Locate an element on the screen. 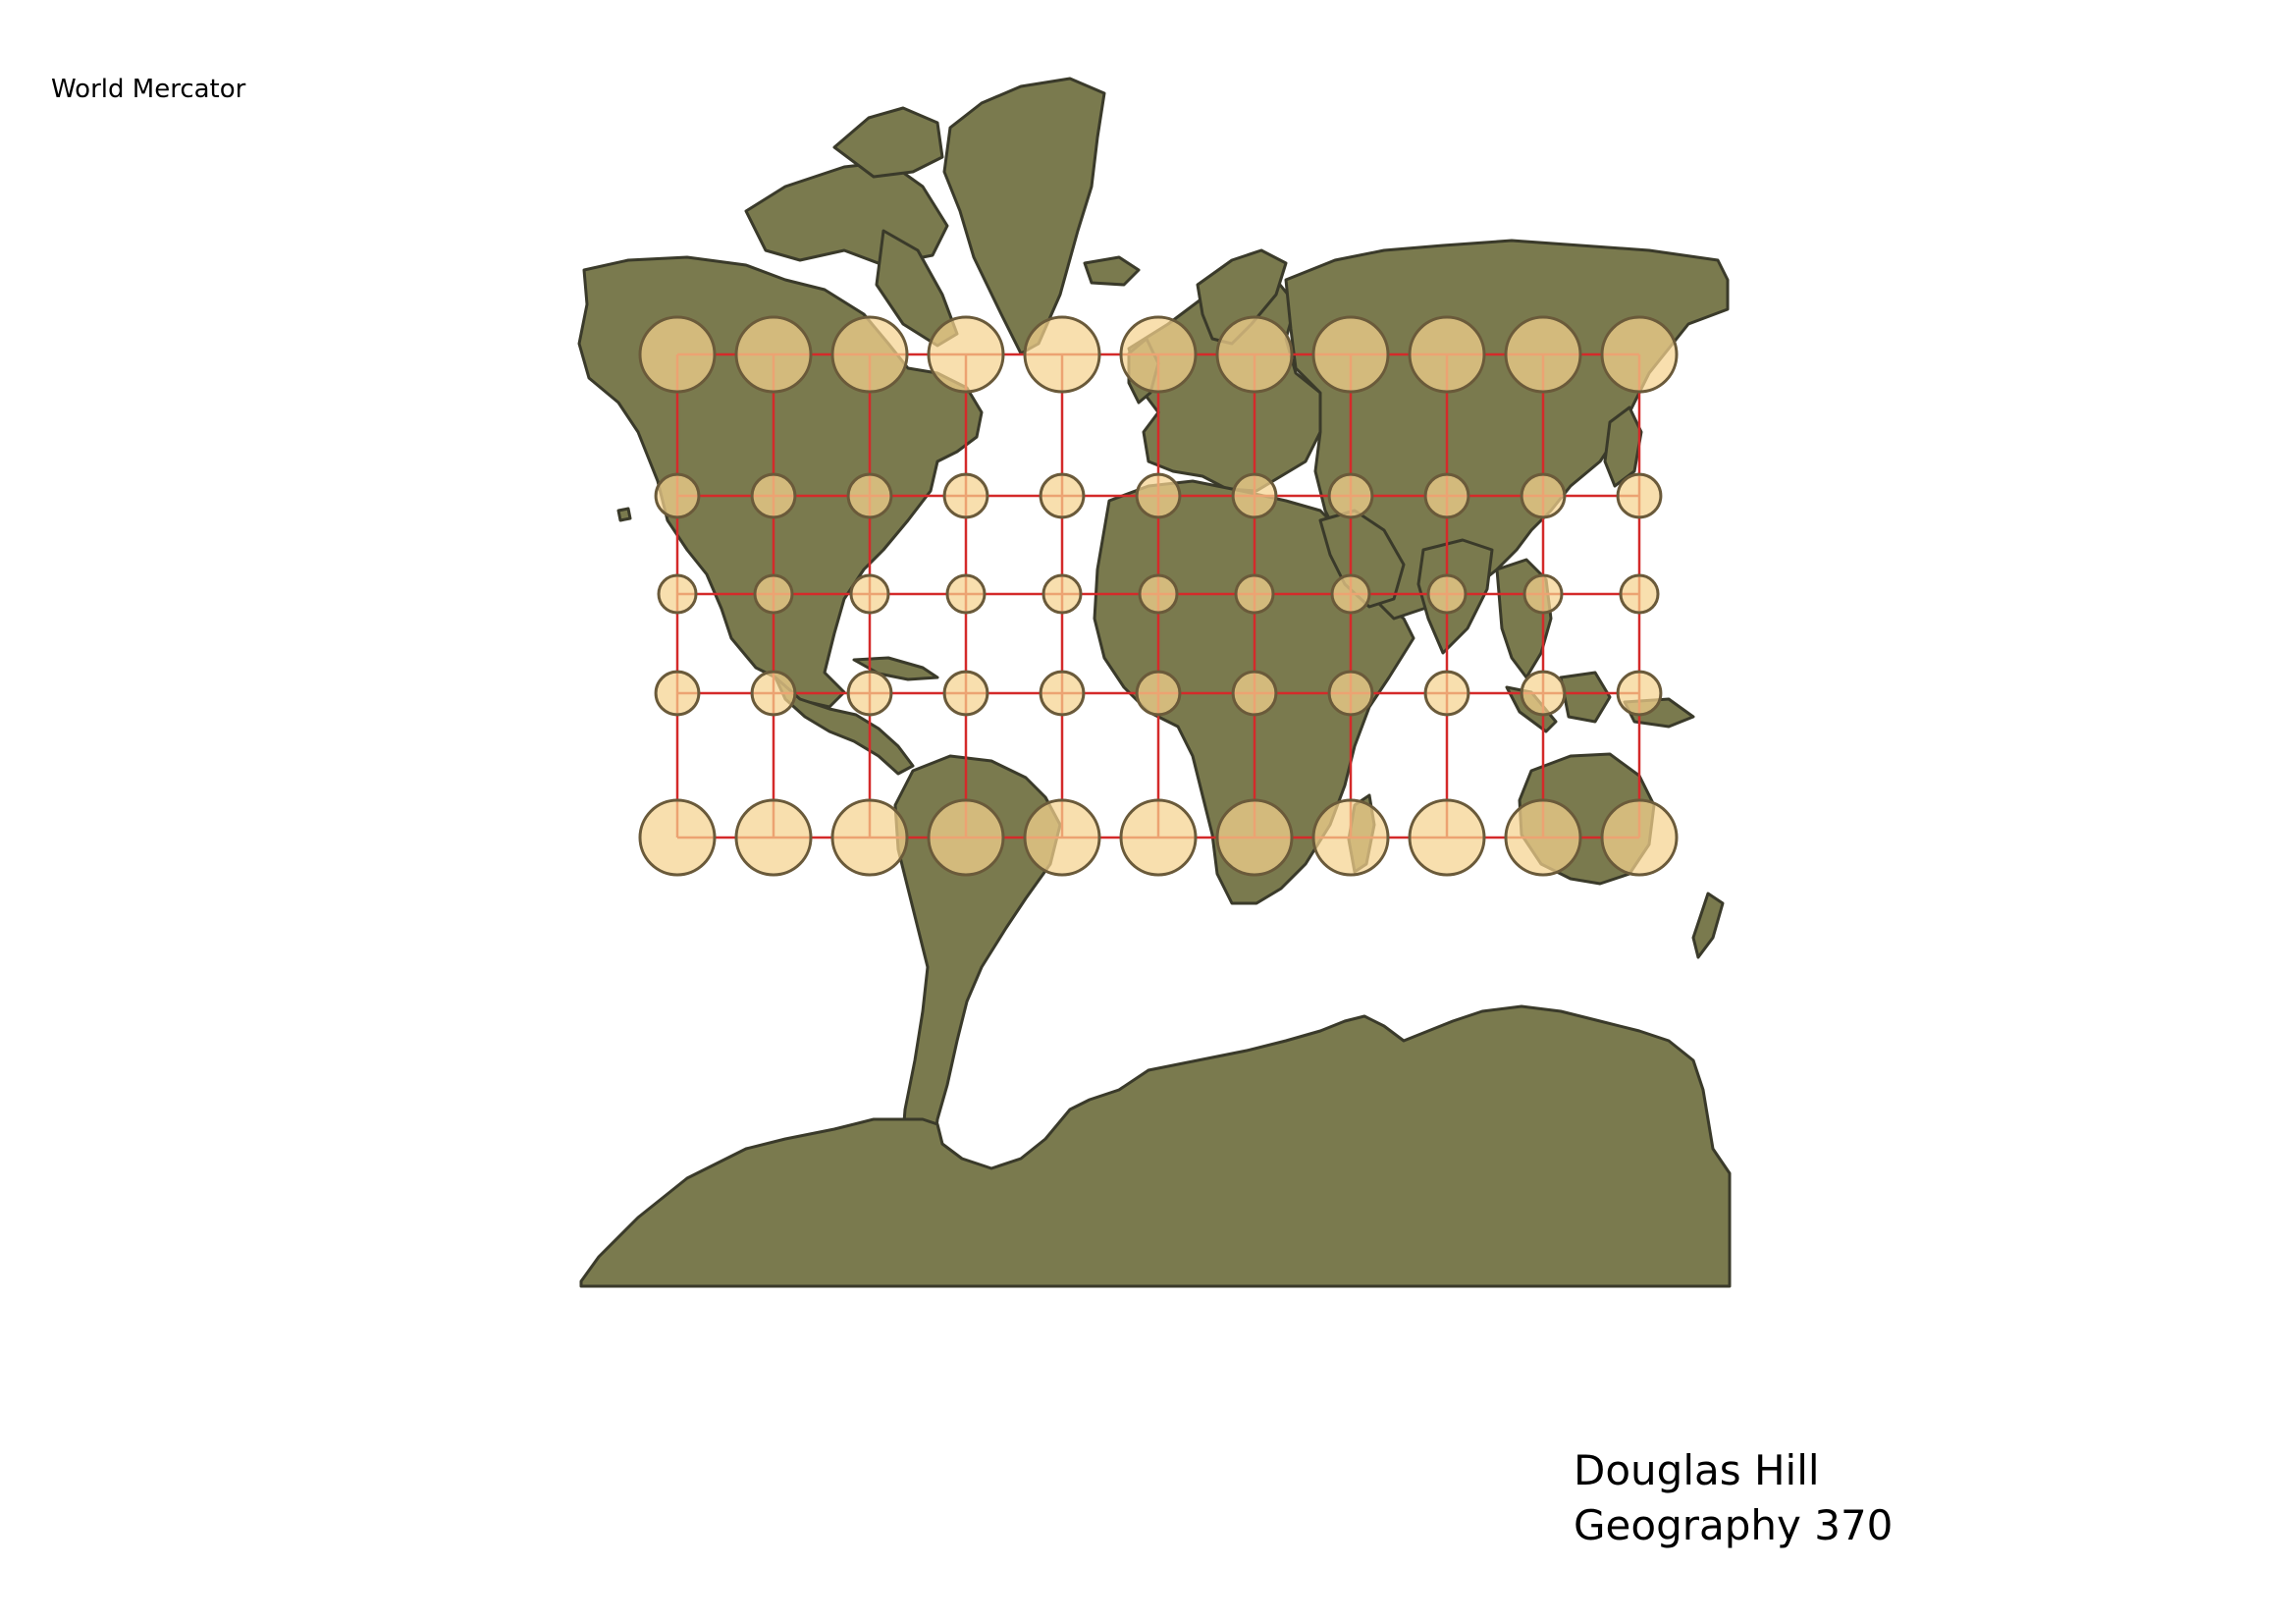 Image resolution: width=2296 pixels, height=1623 pixels. scandinavia is located at coordinates (1242, 297).